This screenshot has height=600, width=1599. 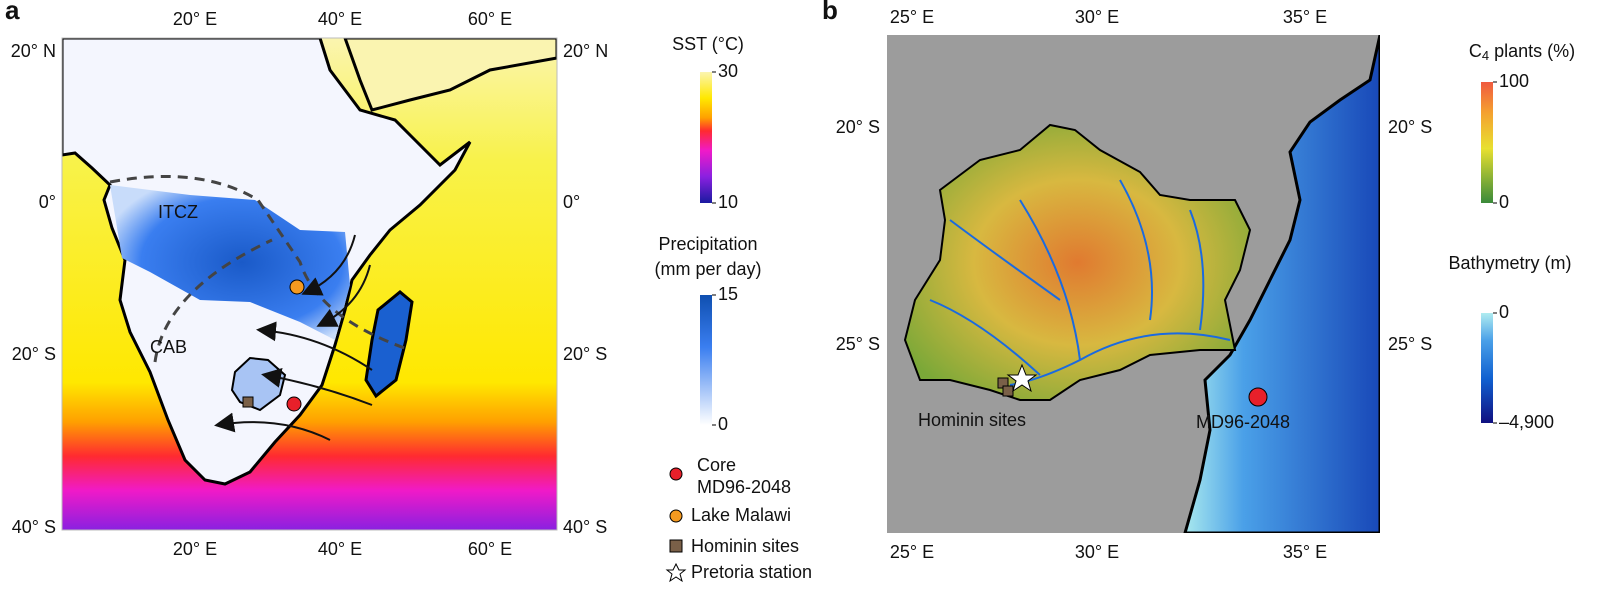 What do you see at coordinates (1022, 378) in the screenshot?
I see `pretoria-star` at bounding box center [1022, 378].